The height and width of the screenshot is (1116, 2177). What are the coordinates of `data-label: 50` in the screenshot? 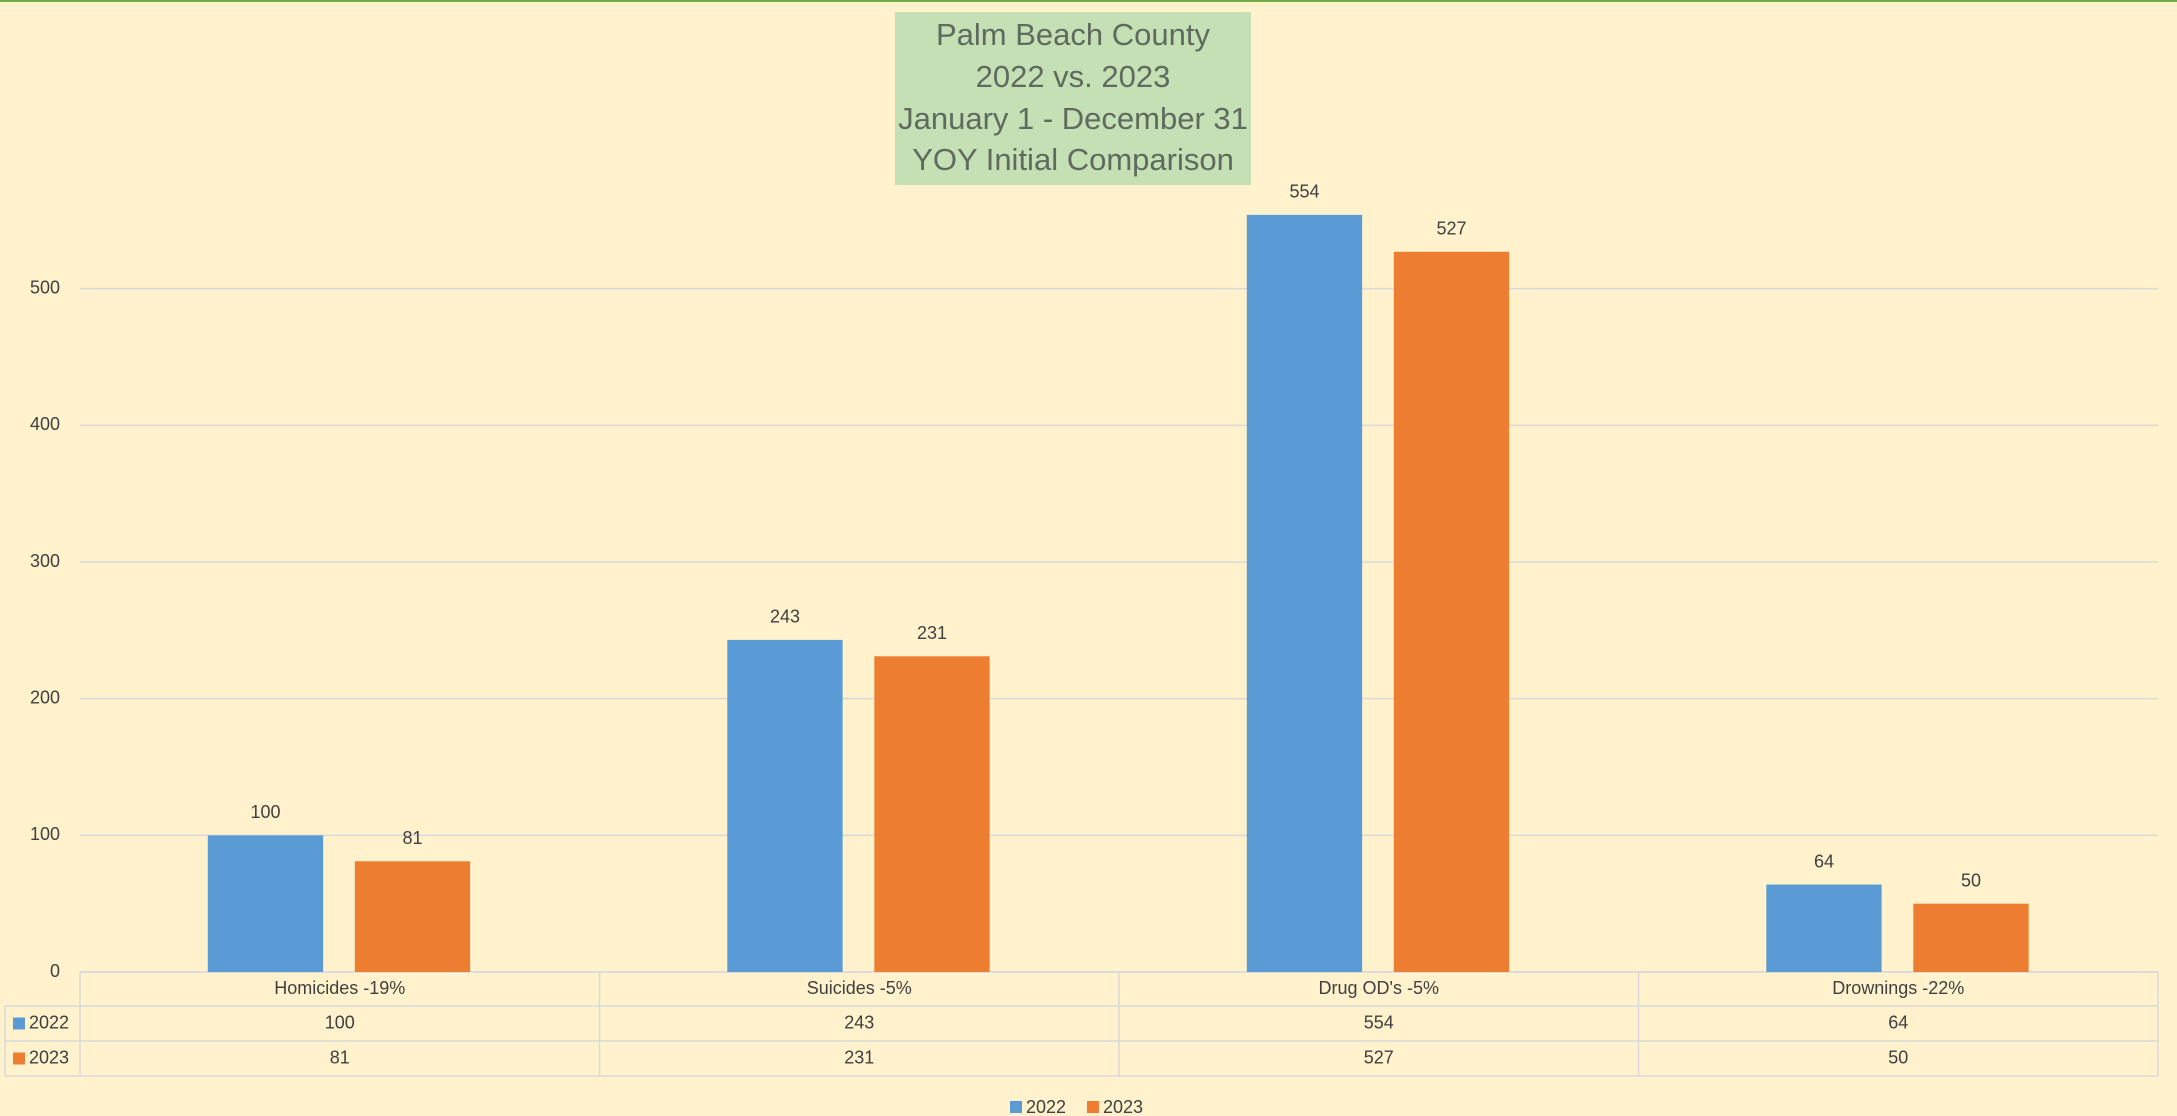 It's located at (1971, 880).